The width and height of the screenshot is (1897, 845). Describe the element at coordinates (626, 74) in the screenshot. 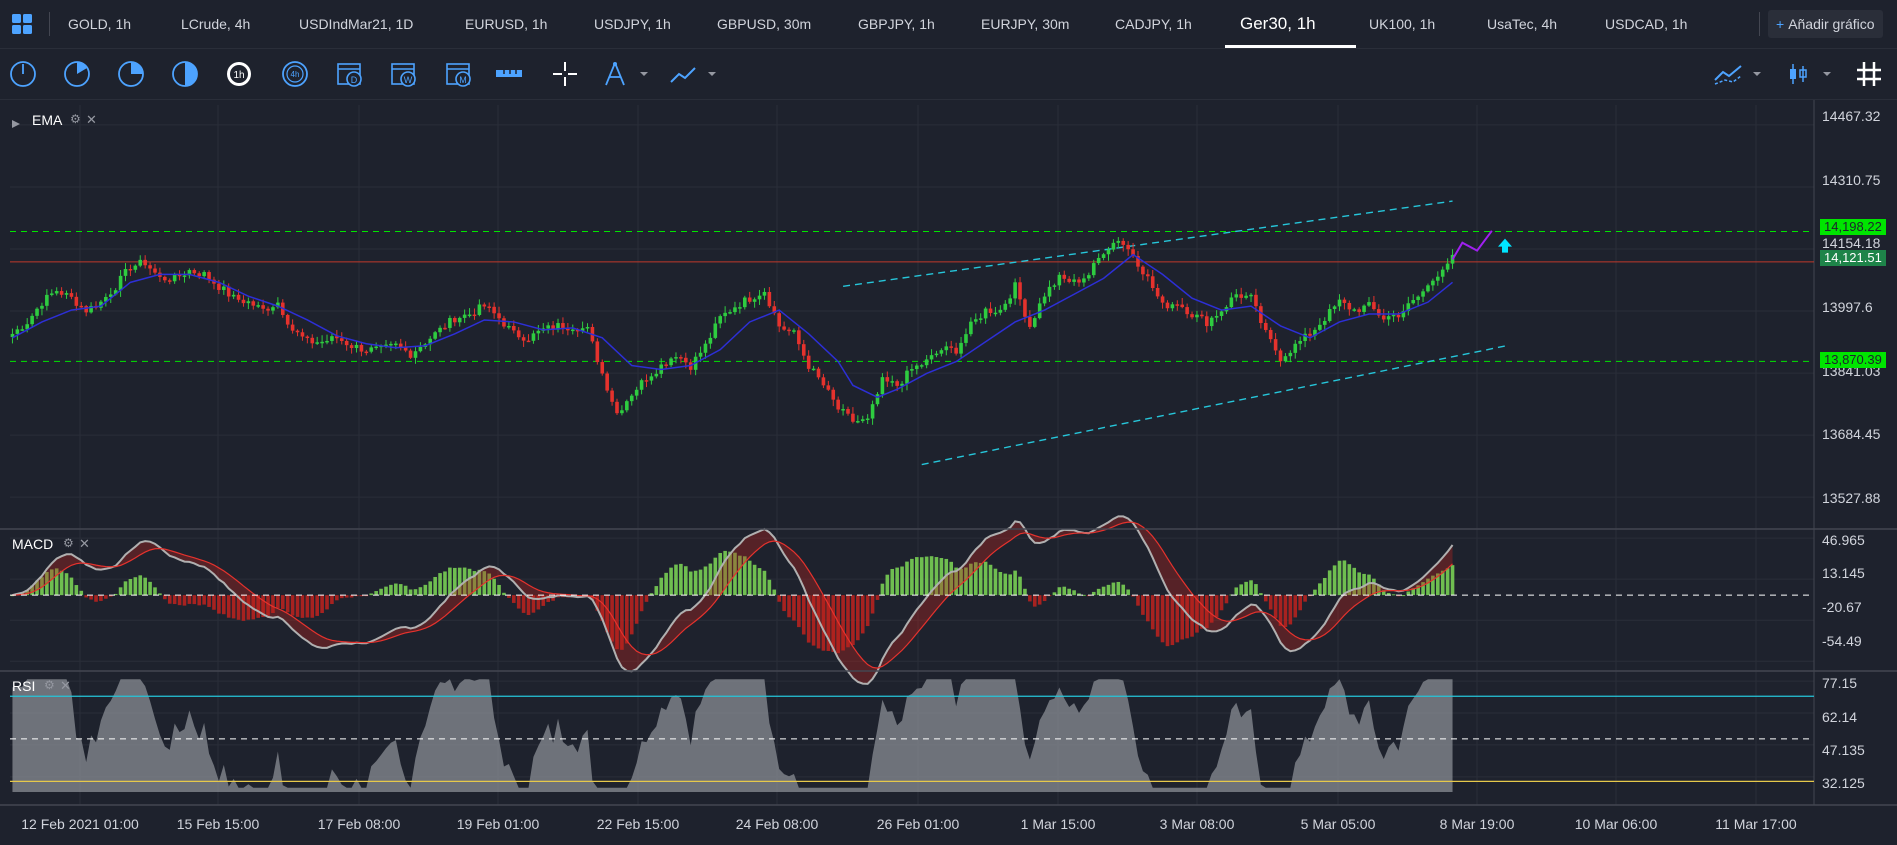

I see `drawing-compass-icon` at that location.